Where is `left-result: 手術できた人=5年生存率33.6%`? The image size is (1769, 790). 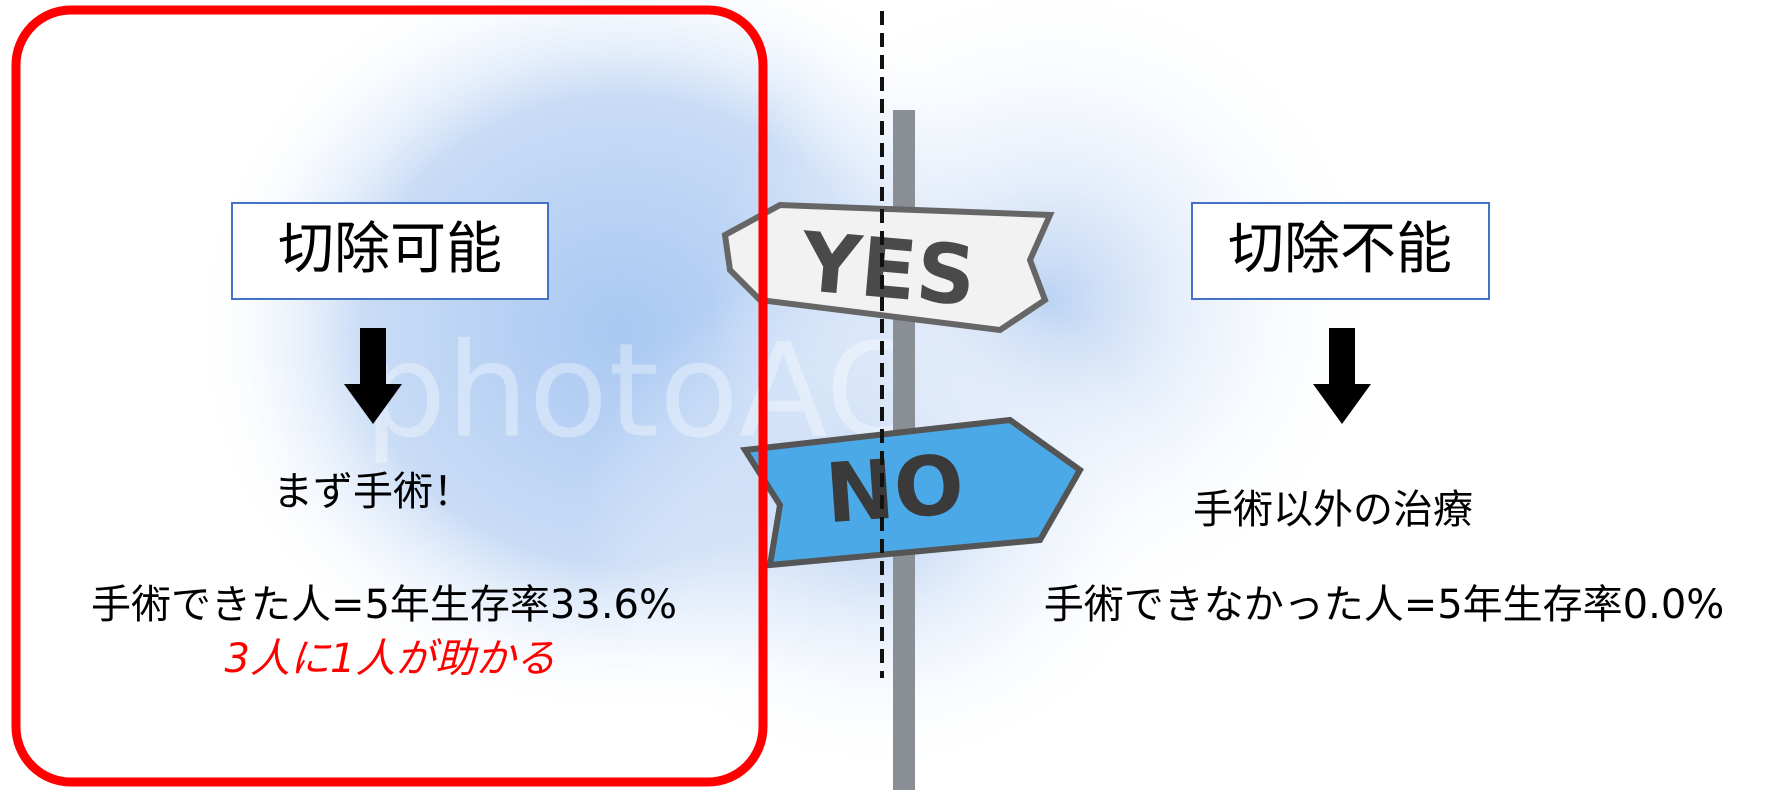
left-result: 手術できた人=5年生存率33.6% is located at coordinates (384, 605).